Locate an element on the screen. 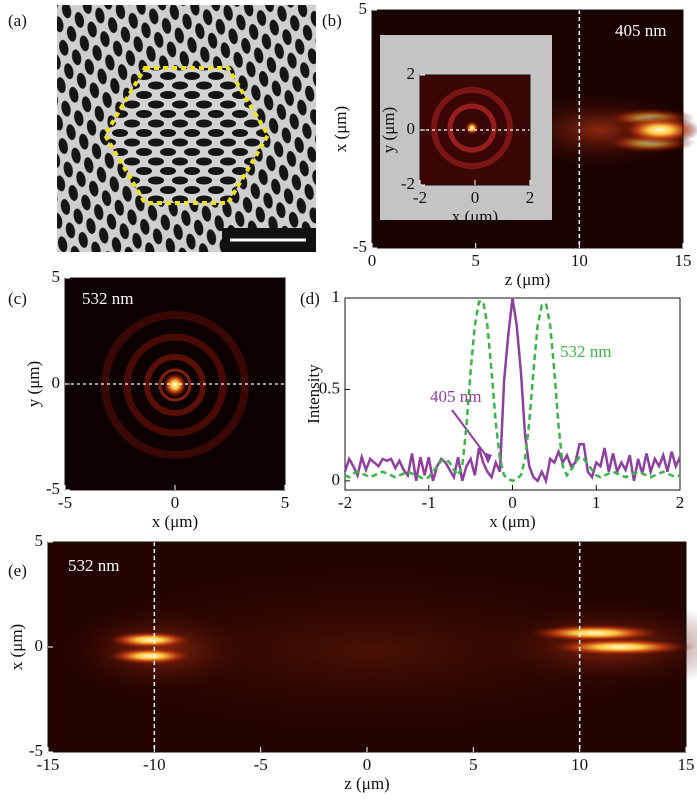 The image size is (697, 802). x-tick-label: -15 is located at coordinates (48, 764).